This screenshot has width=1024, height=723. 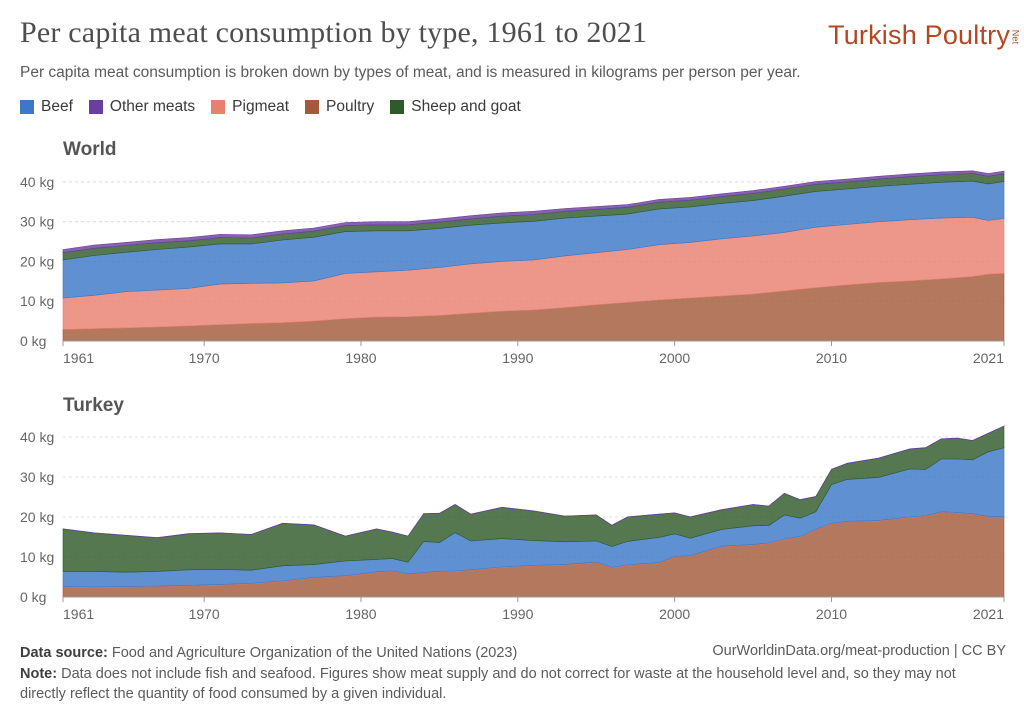 What do you see at coordinates (919, 35) in the screenshot?
I see `logo-text: Turkish Poultry` at bounding box center [919, 35].